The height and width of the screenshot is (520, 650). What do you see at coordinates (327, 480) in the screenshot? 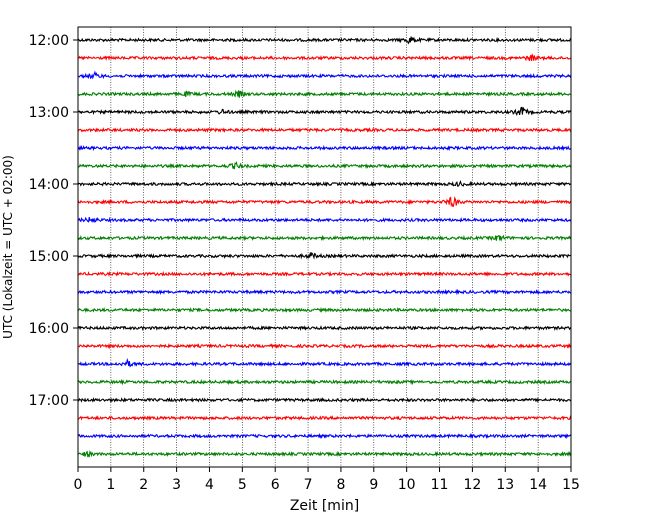
I see `x-axis: 0 1 2 3 4 5 6 7 8 9 10 11 12 13 14 15` at bounding box center [327, 480].